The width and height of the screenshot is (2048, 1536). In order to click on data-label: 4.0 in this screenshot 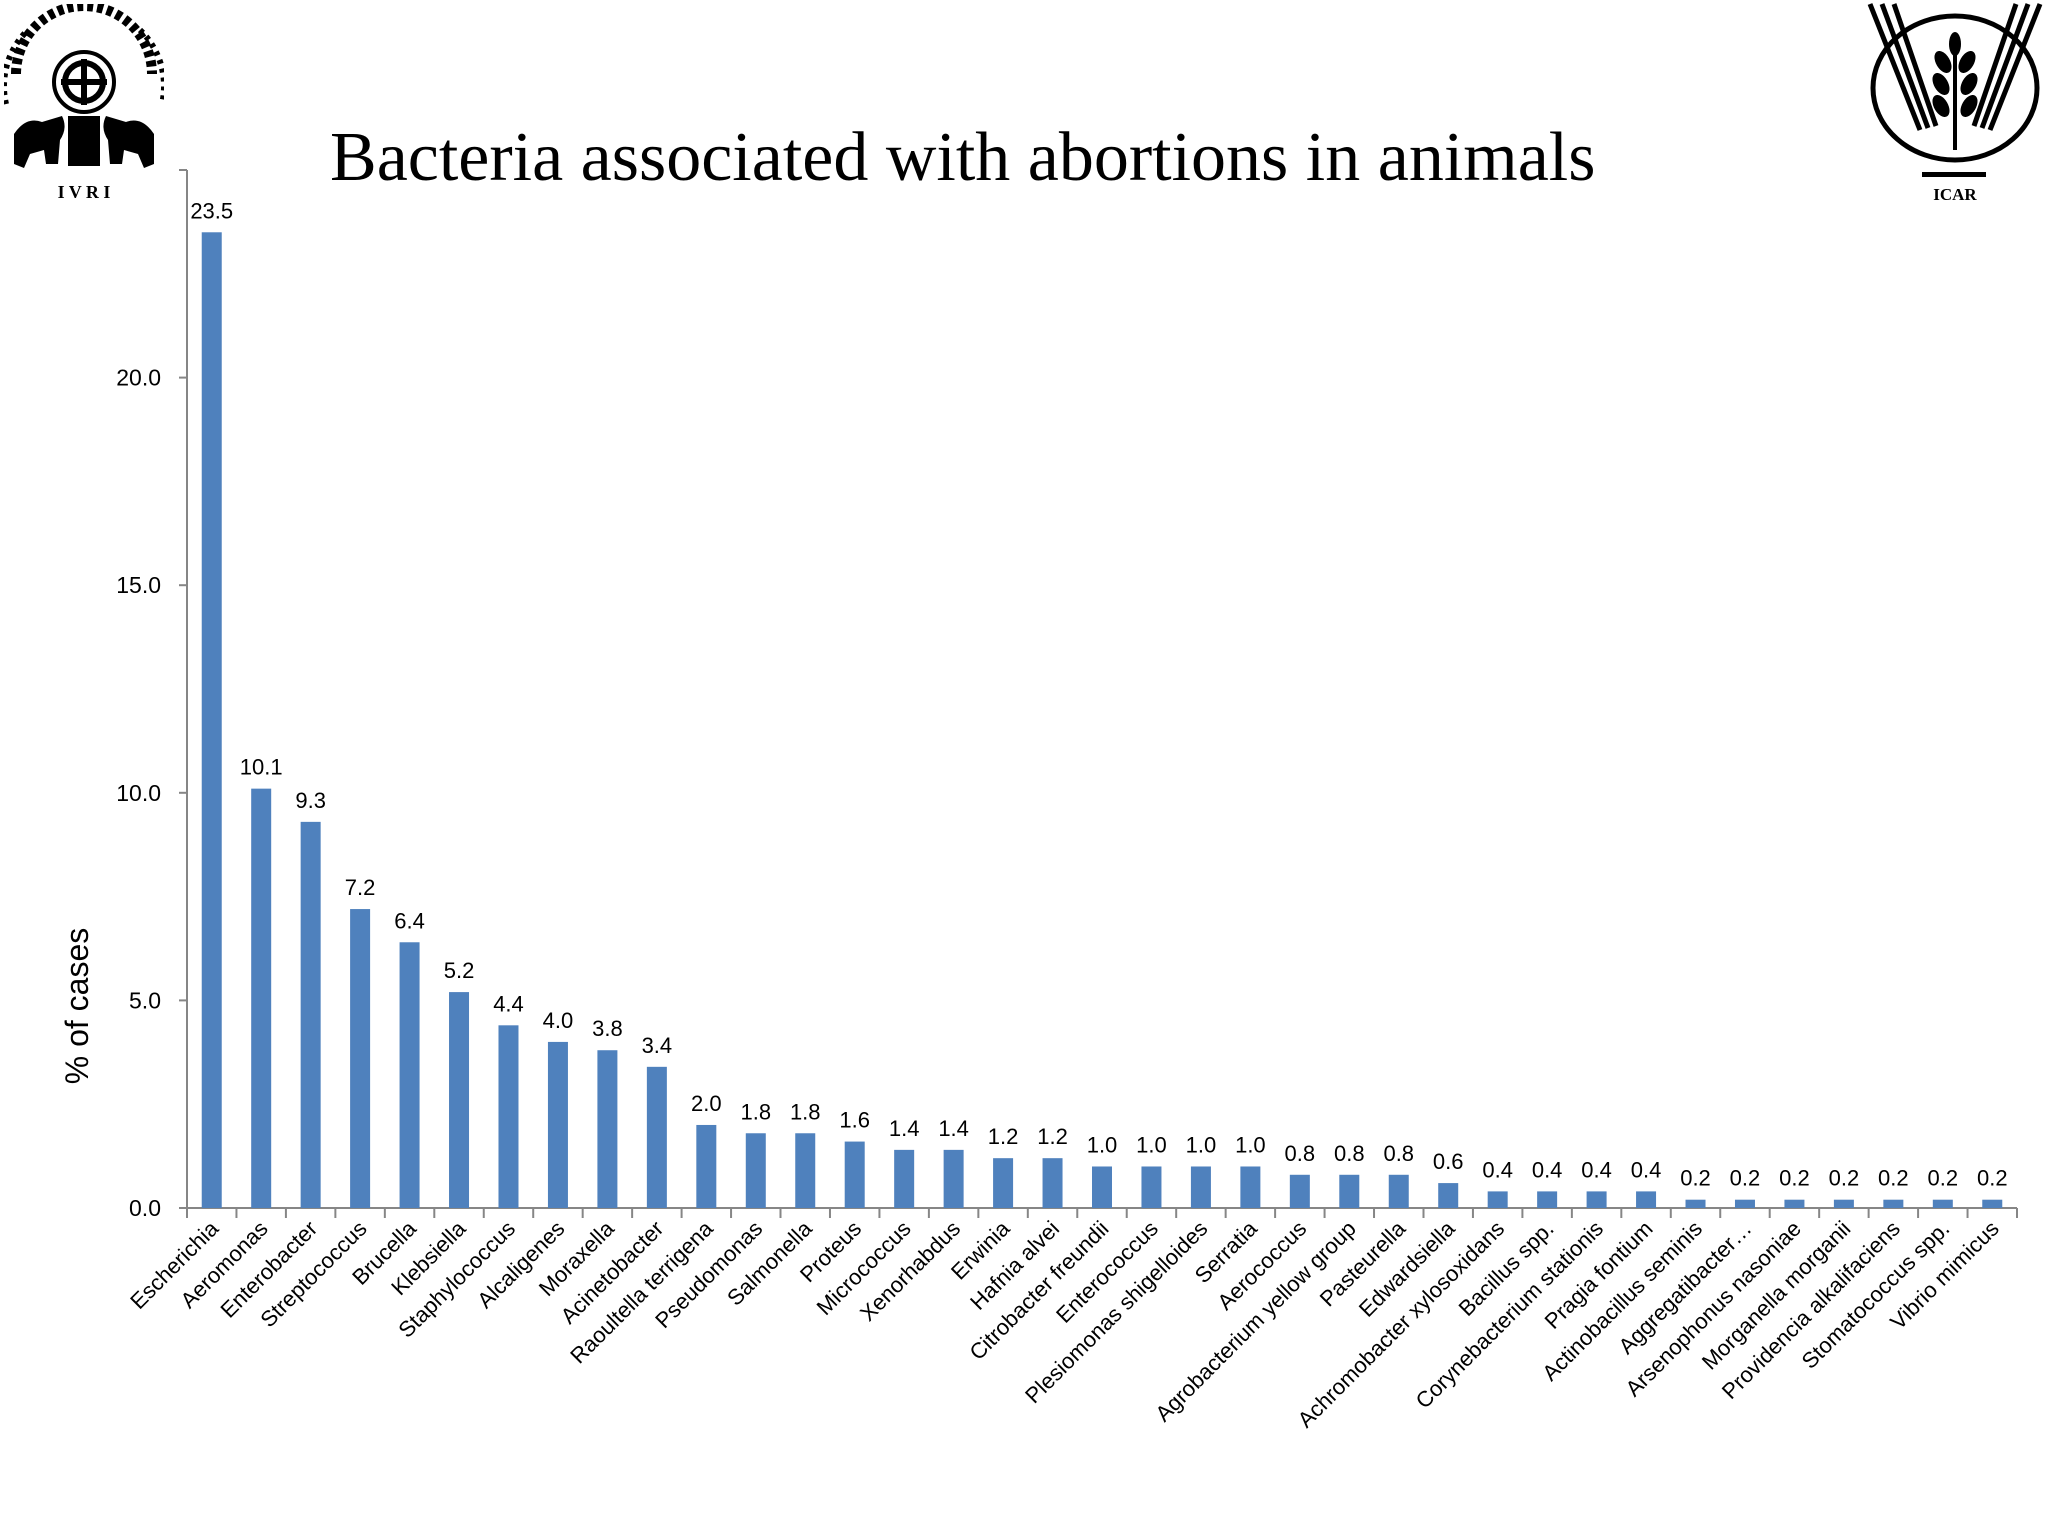, I will do `click(558, 1020)`.